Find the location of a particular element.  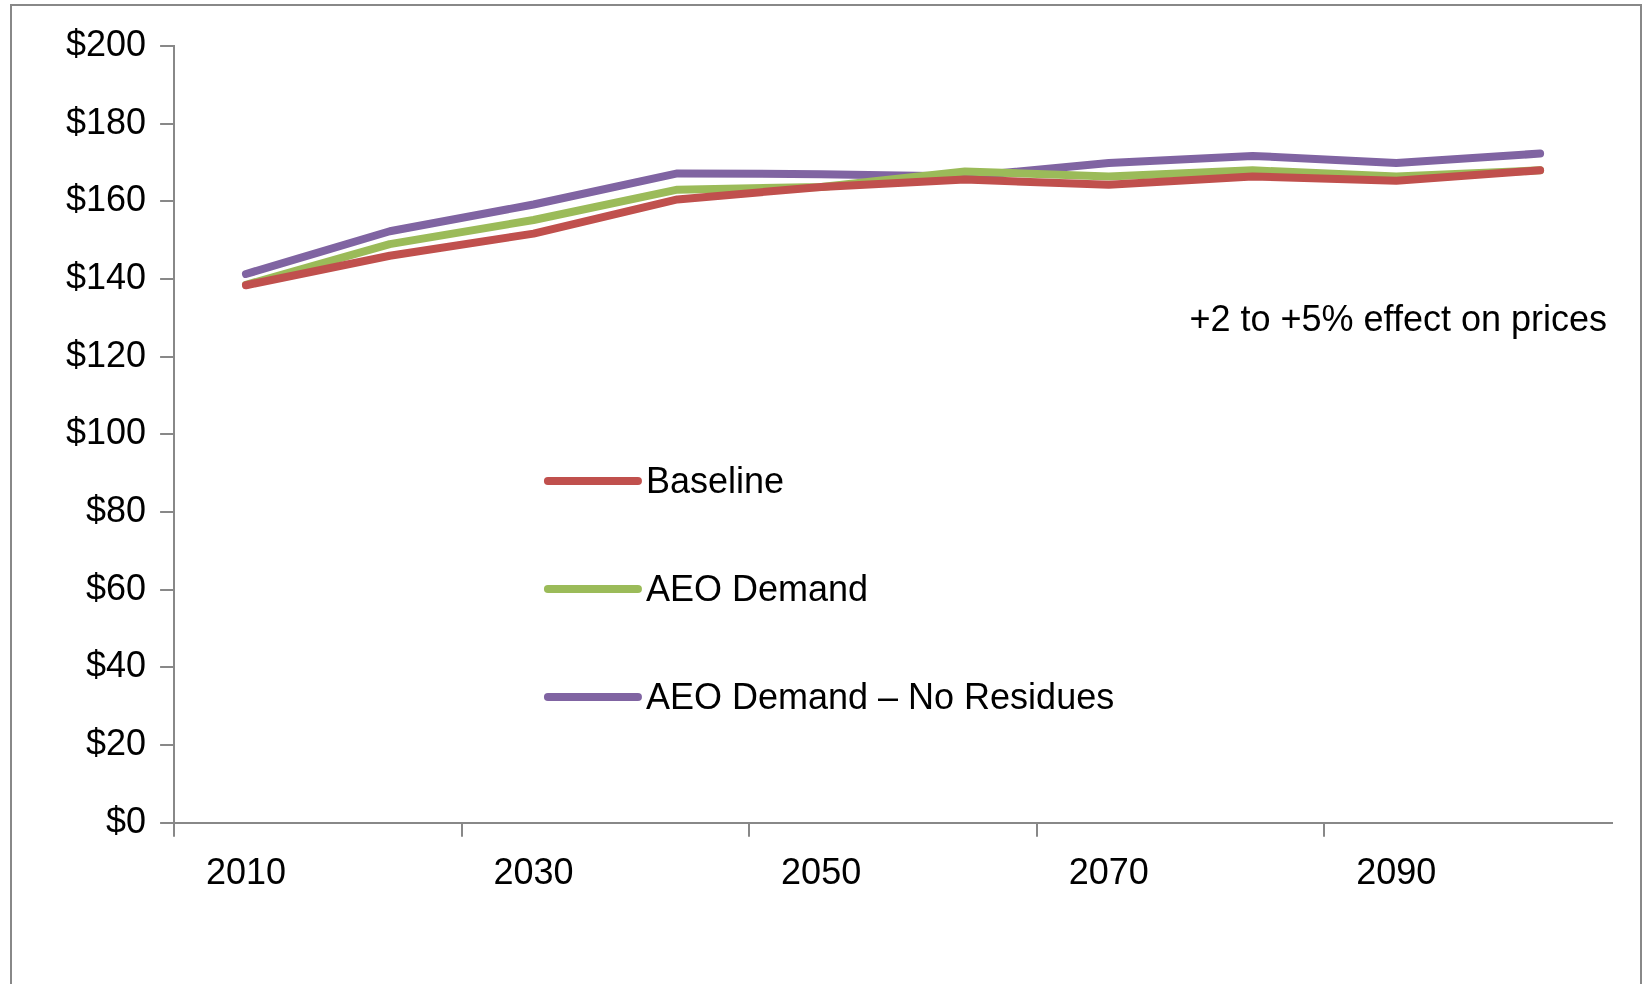

y-tick-label: $0 is located at coordinates (126, 820).